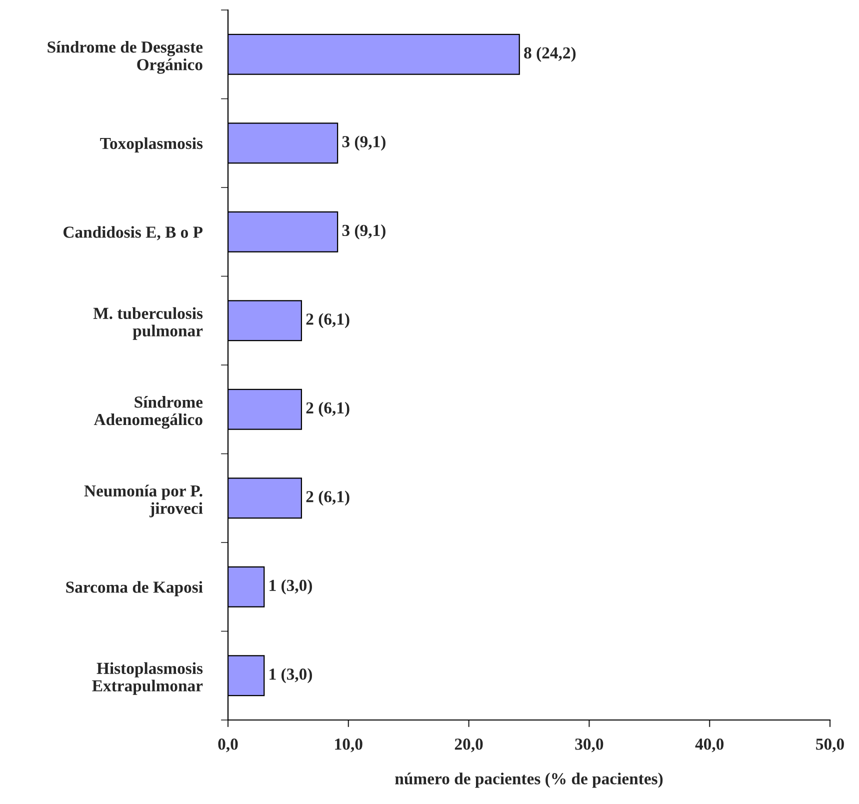  Describe the element at coordinates (830, 745) in the screenshot. I see `x-tick-label: 50,0` at that location.